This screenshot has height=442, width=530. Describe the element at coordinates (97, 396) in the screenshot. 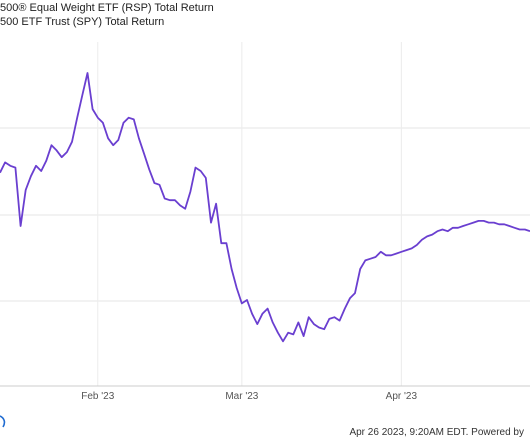

I see `x-tick-label: Feb '23` at that location.